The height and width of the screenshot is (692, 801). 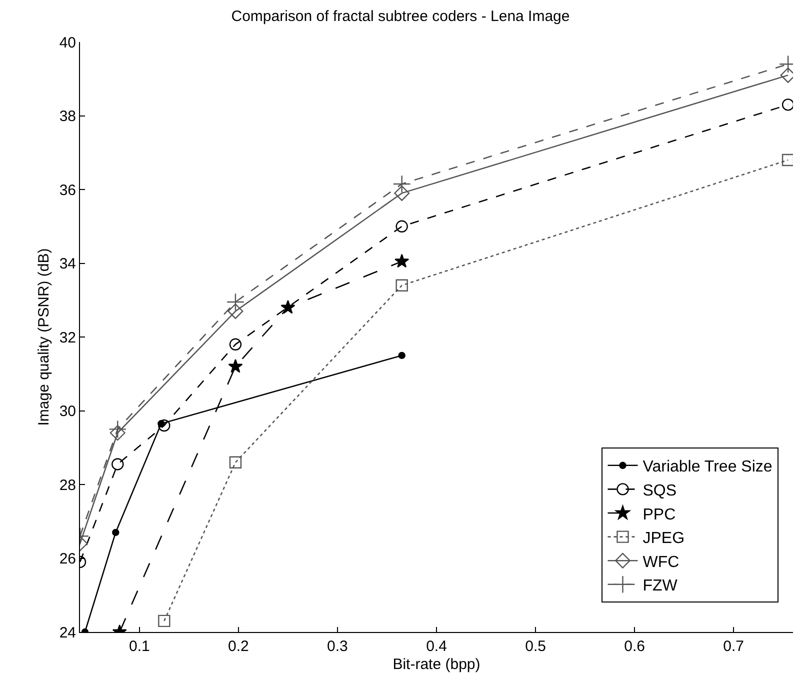 What do you see at coordinates (707, 467) in the screenshot?
I see `legend-label: Variable Tree Size` at bounding box center [707, 467].